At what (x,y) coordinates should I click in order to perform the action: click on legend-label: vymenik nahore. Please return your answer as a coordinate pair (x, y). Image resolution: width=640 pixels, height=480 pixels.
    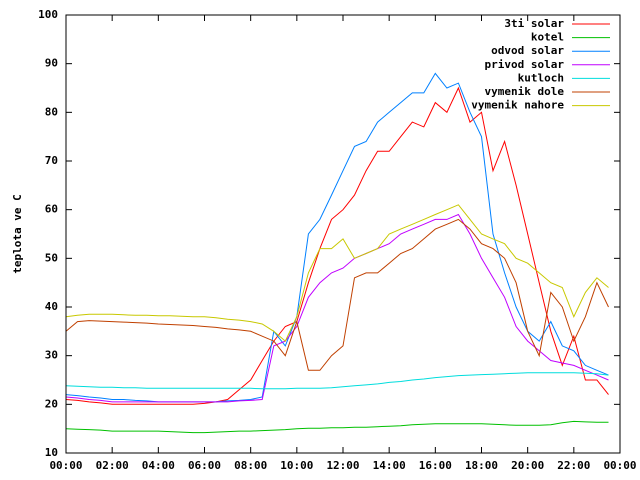
    Looking at the image, I should click on (517, 105).